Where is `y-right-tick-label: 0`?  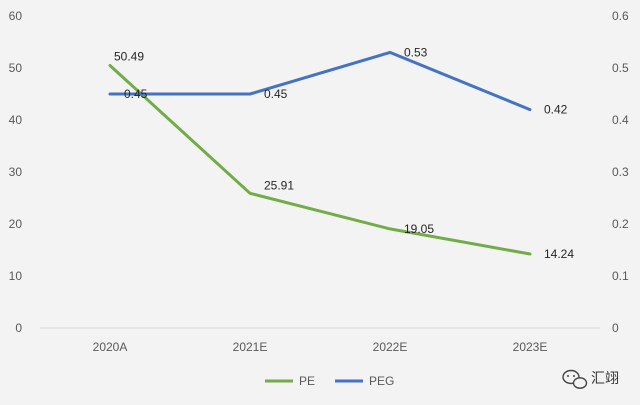
y-right-tick-label: 0 is located at coordinates (615, 328).